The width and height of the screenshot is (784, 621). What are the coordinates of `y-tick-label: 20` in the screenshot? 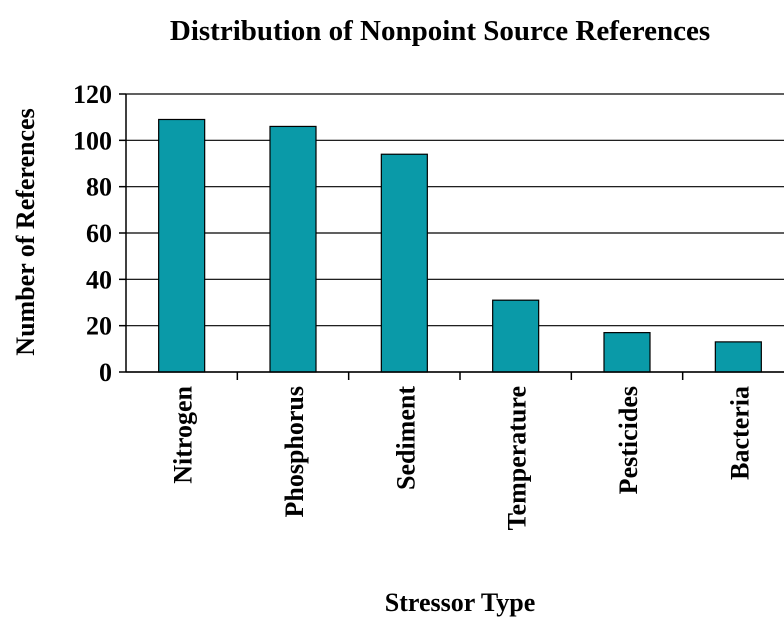 It's located at (99, 326).